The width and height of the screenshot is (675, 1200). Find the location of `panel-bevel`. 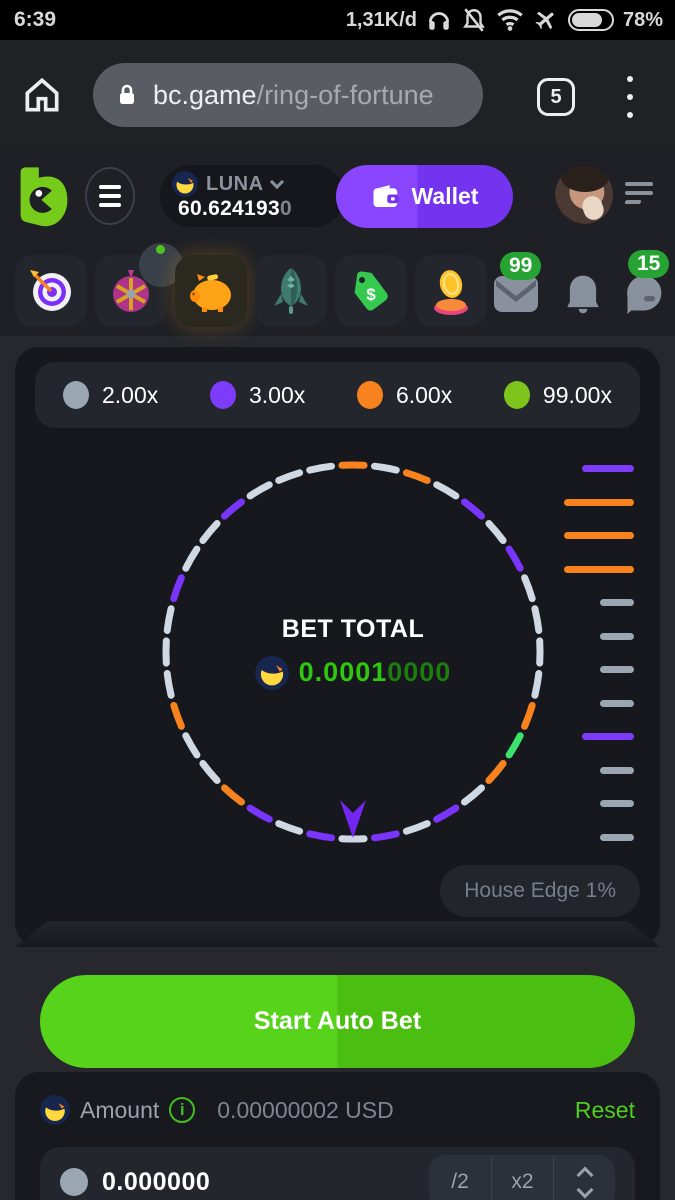

panel-bevel is located at coordinates (337, 934).